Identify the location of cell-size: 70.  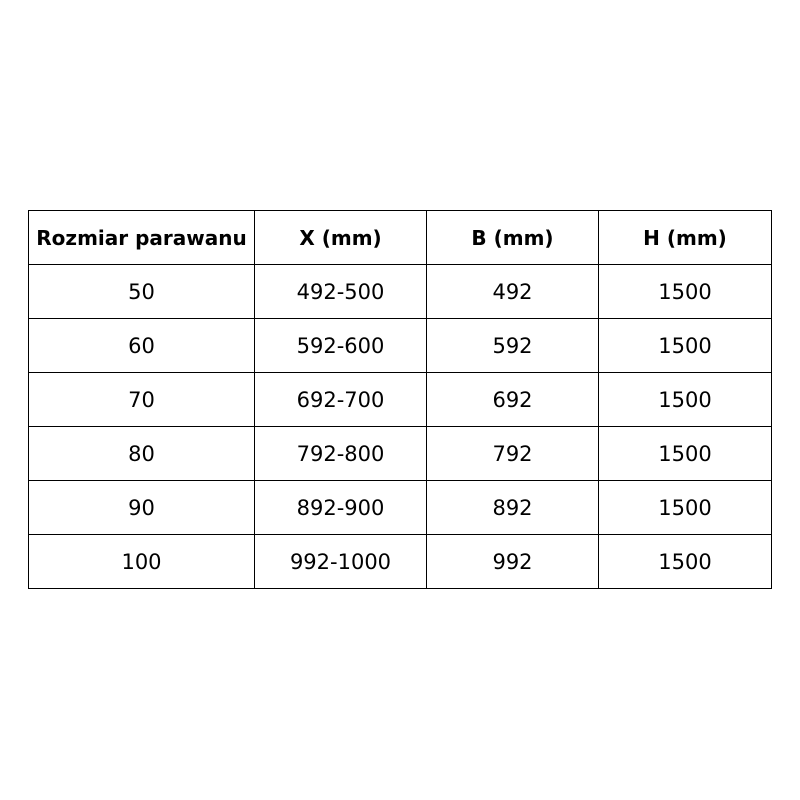
(141, 399).